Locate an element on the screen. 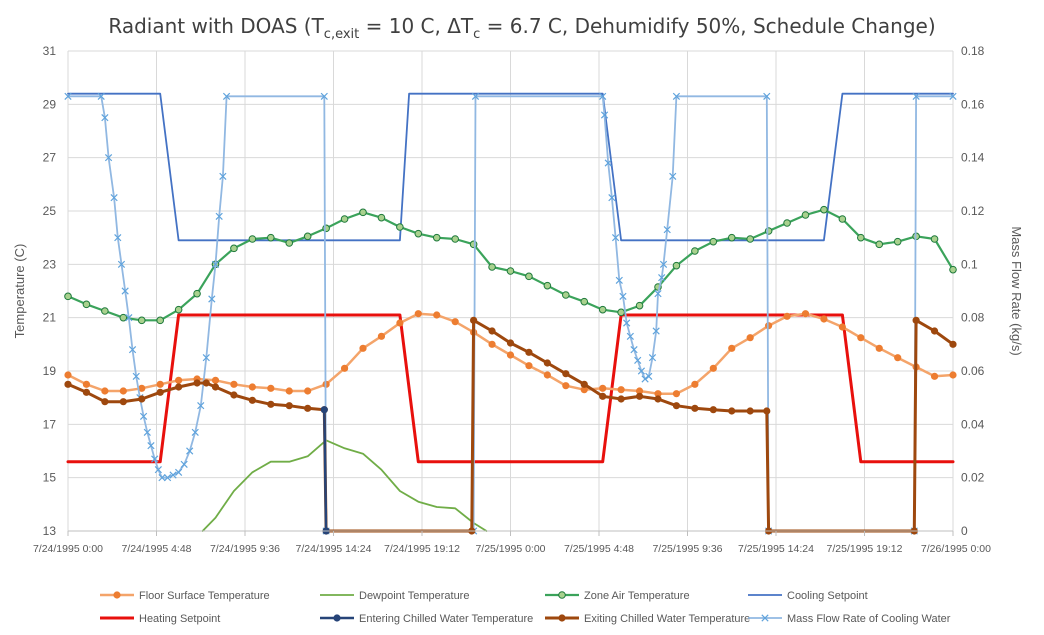 Image resolution: width=1044 pixels, height=635 pixels. title-part: = 10 C, ΔT is located at coordinates (416, 26).